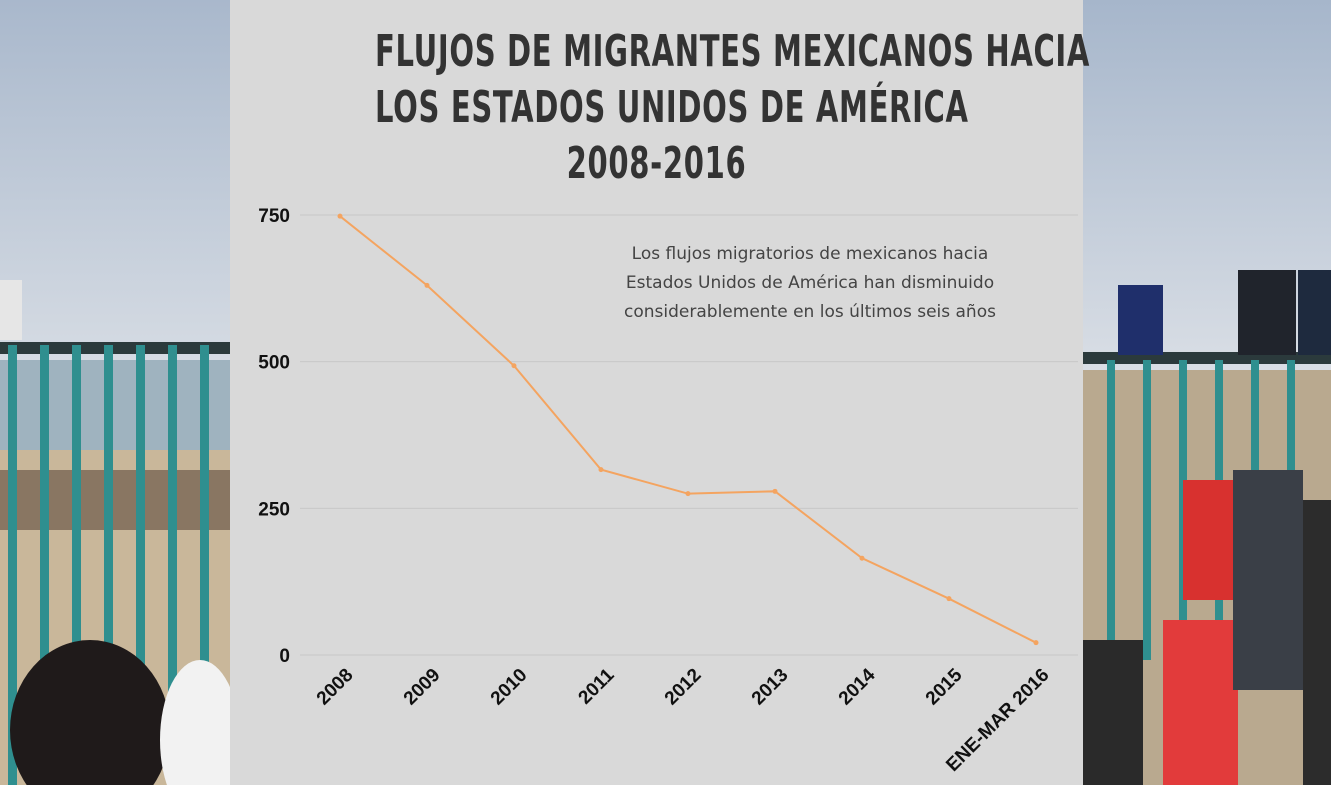  Describe the element at coordinates (274, 363) in the screenshot. I see `y-tick-label-500: 500` at that location.